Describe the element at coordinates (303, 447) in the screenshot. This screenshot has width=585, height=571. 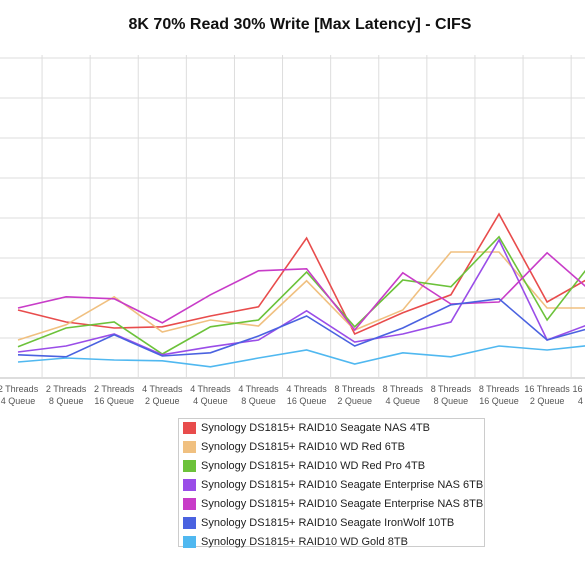
I see `legend-label: Synology DS1815+ RAID10 WD Red 6TB` at that location.